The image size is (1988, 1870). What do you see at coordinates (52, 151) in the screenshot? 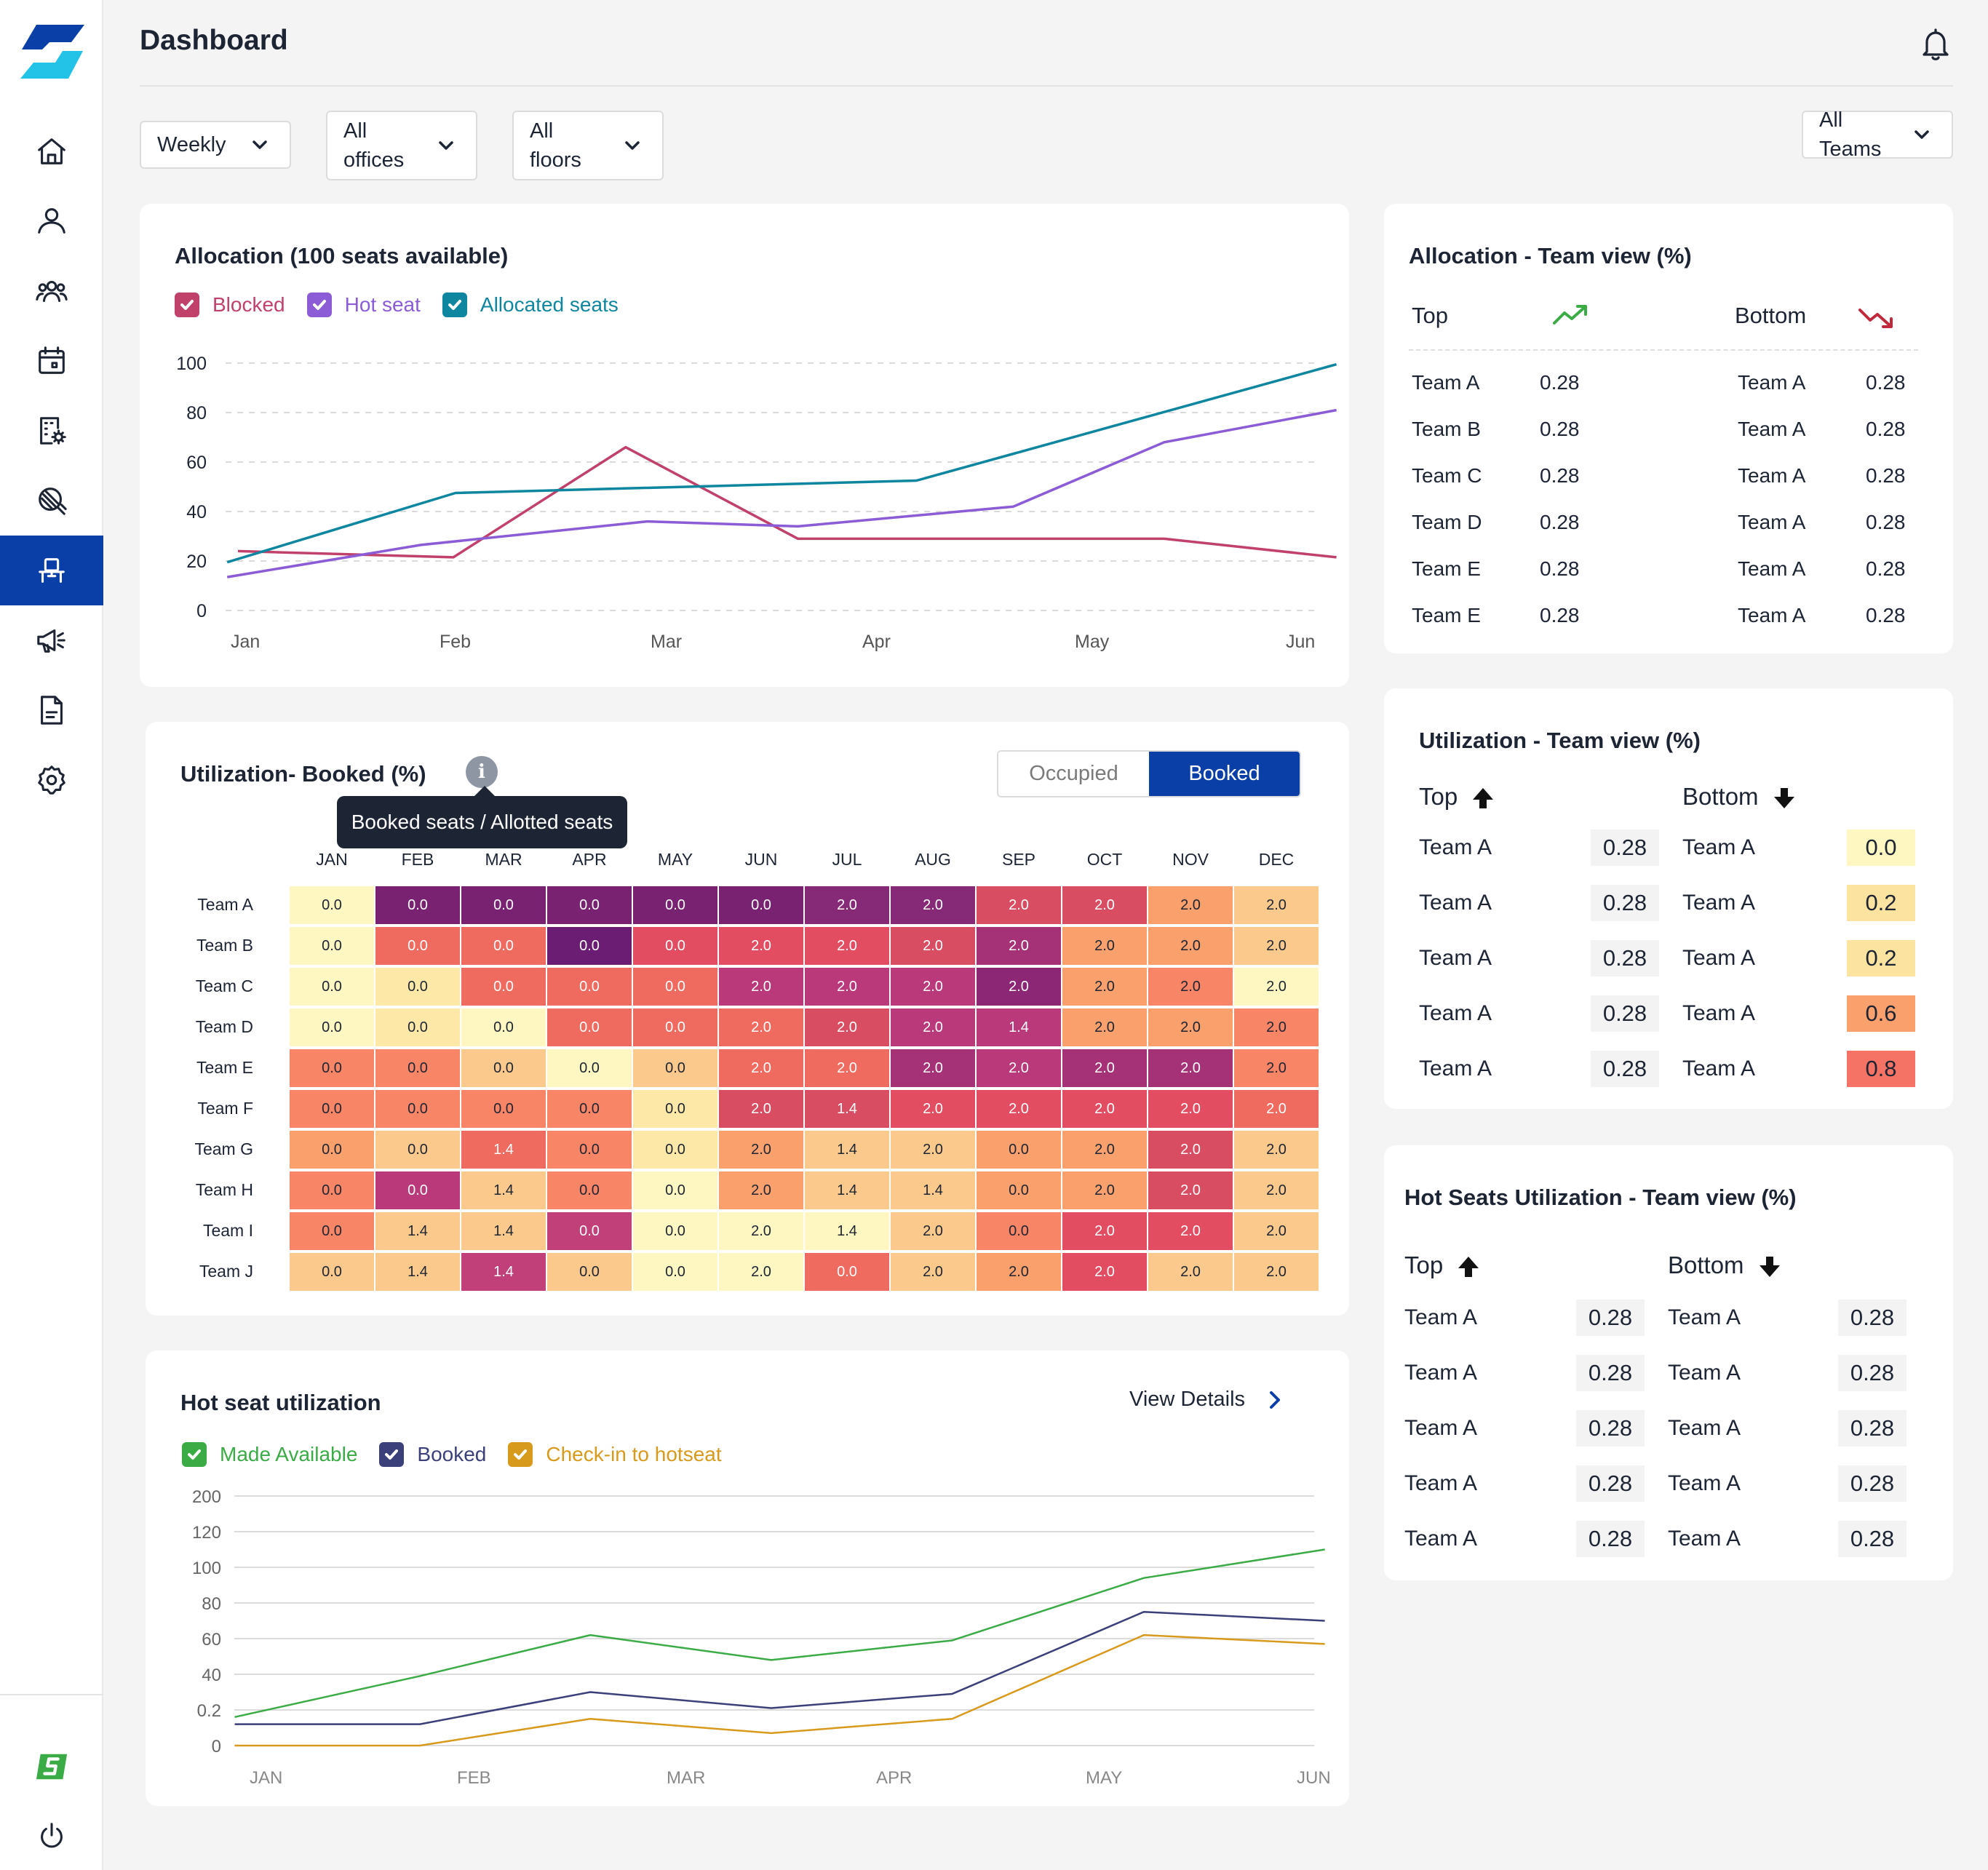
I see `nav-home` at bounding box center [52, 151].